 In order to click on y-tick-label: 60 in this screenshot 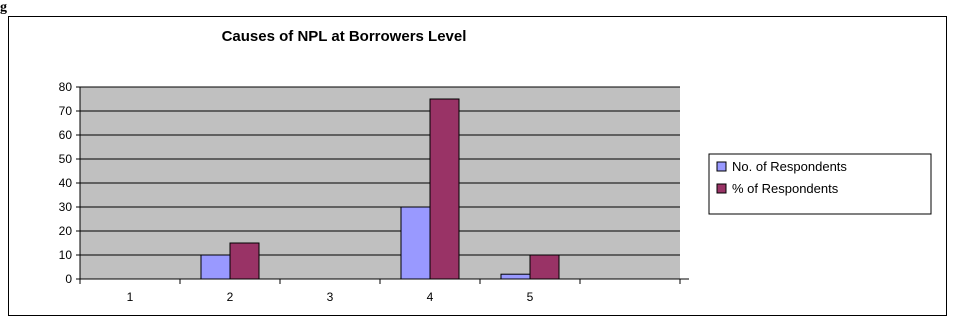, I will do `click(66, 135)`.